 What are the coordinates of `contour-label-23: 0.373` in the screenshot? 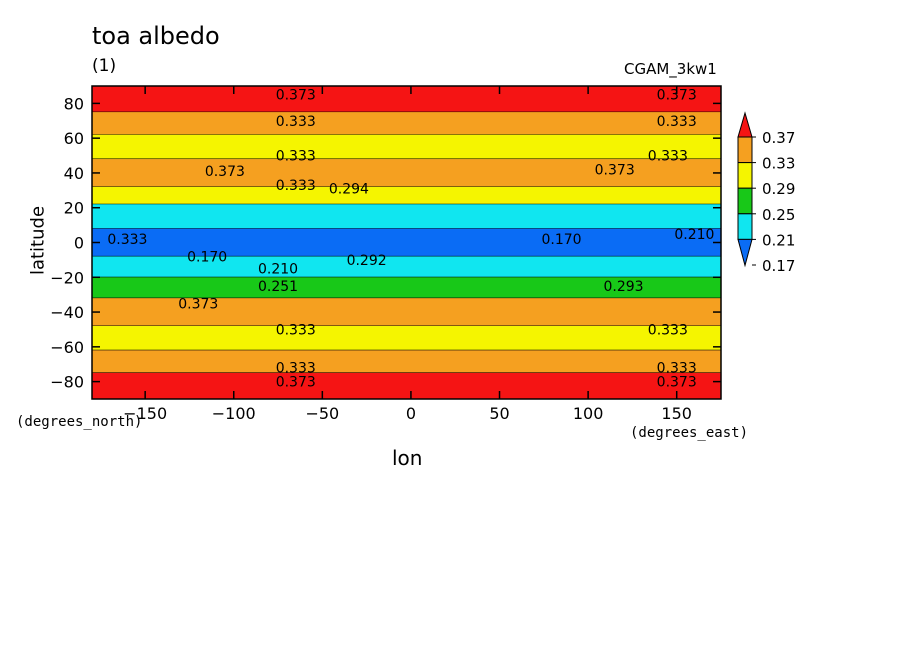 It's located at (296, 383).